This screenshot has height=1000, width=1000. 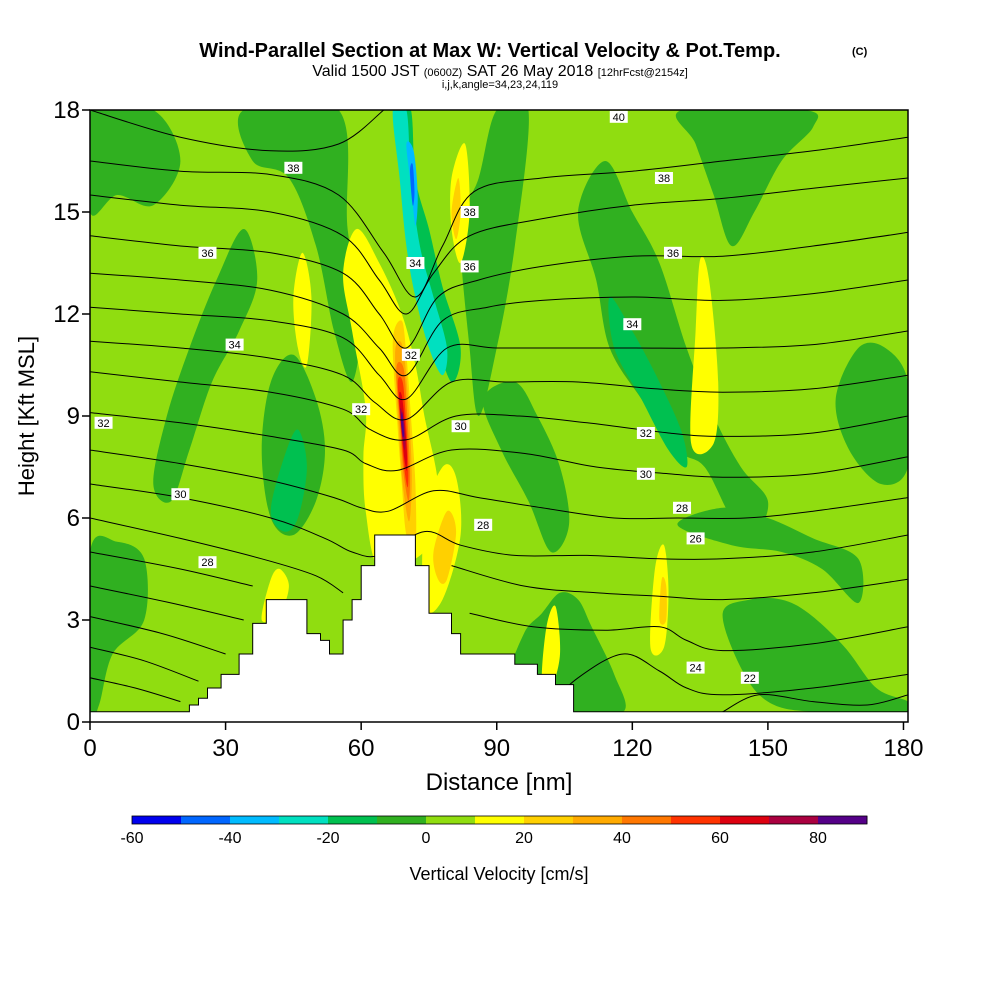 I want to click on contour-label-text: 26, so click(x=695, y=539).